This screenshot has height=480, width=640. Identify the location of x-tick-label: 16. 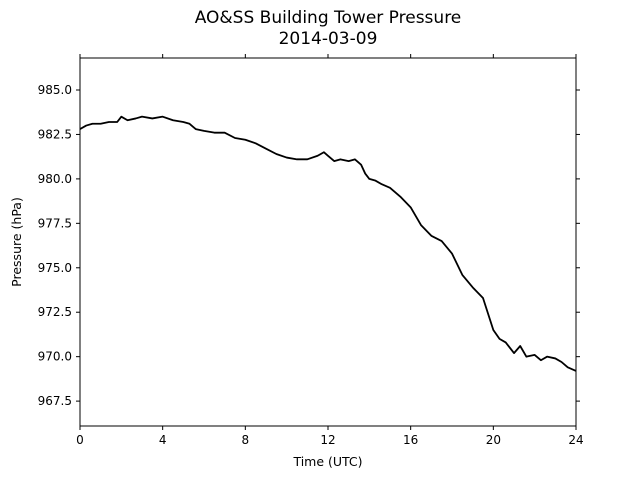
(410, 440).